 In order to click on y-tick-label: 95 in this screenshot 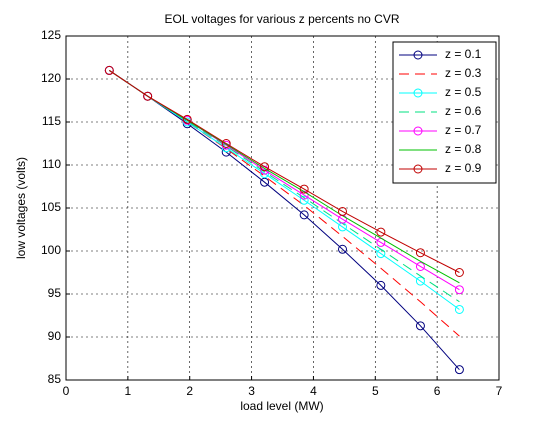, I will do `click(55, 293)`.